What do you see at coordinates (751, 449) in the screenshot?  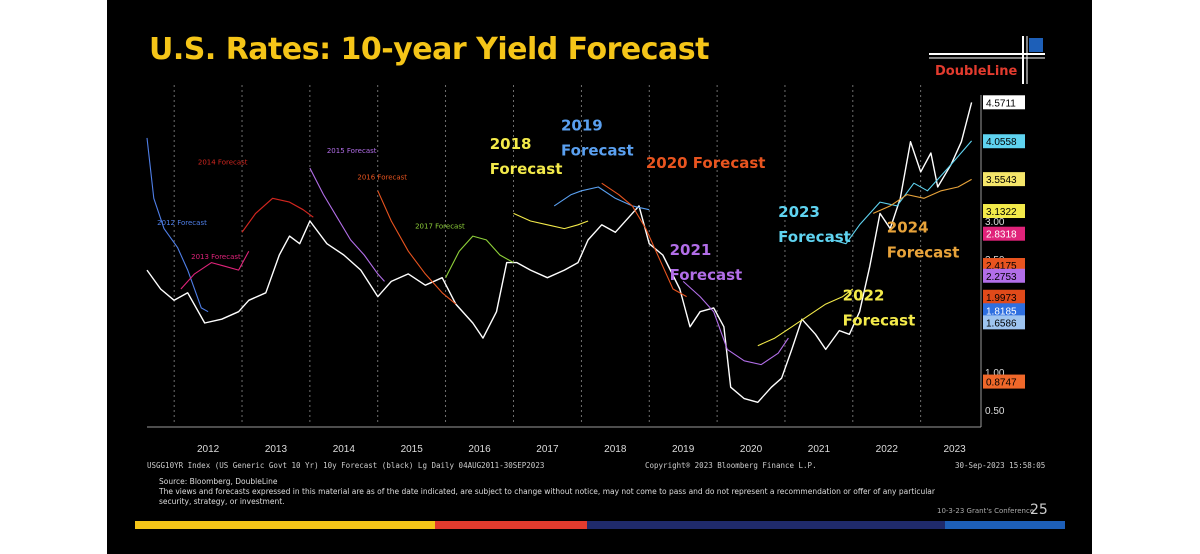 I see `x-tick-label: 2020` at bounding box center [751, 449].